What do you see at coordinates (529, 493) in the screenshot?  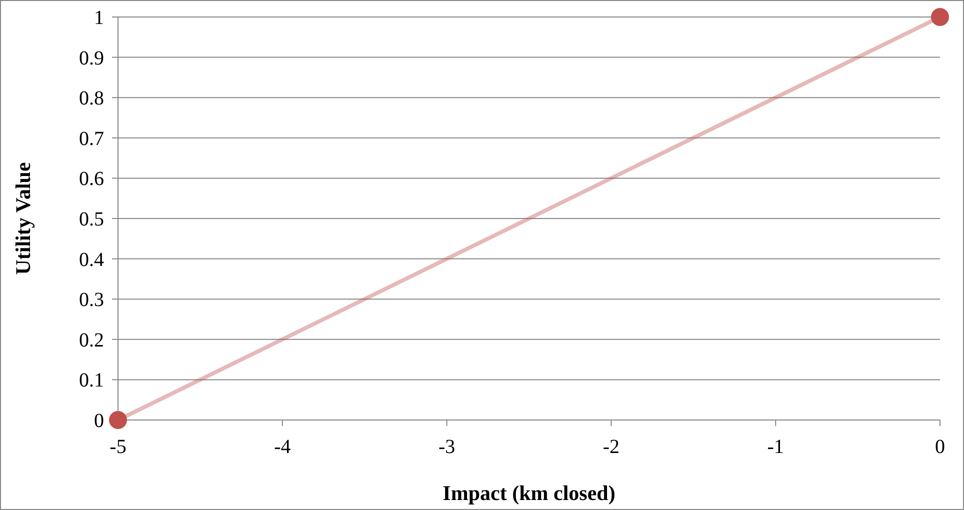 I see `x-axis-title: Impact (km closed)` at bounding box center [529, 493].